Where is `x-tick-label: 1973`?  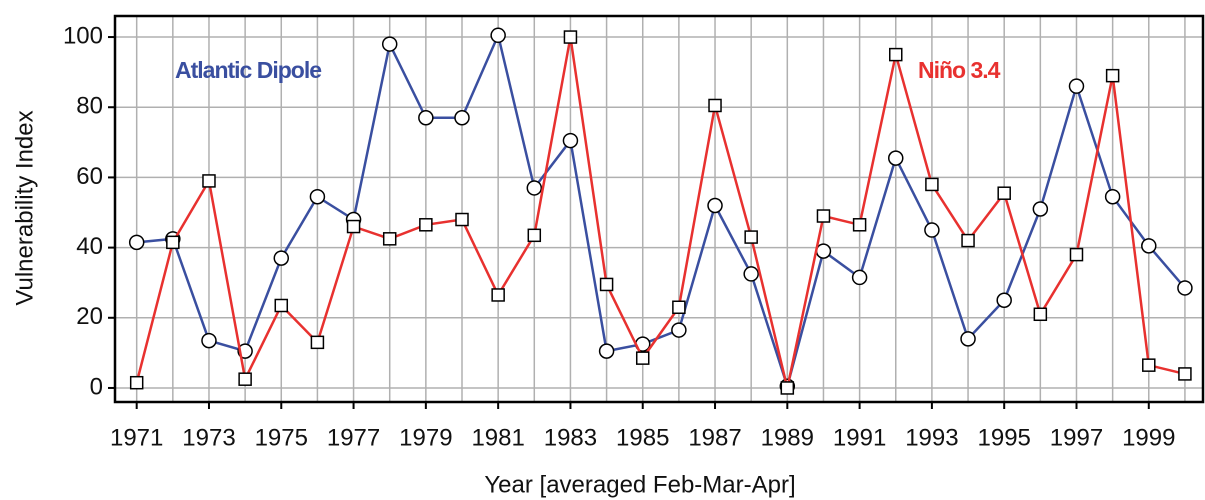 x-tick-label: 1973 is located at coordinates (208, 437).